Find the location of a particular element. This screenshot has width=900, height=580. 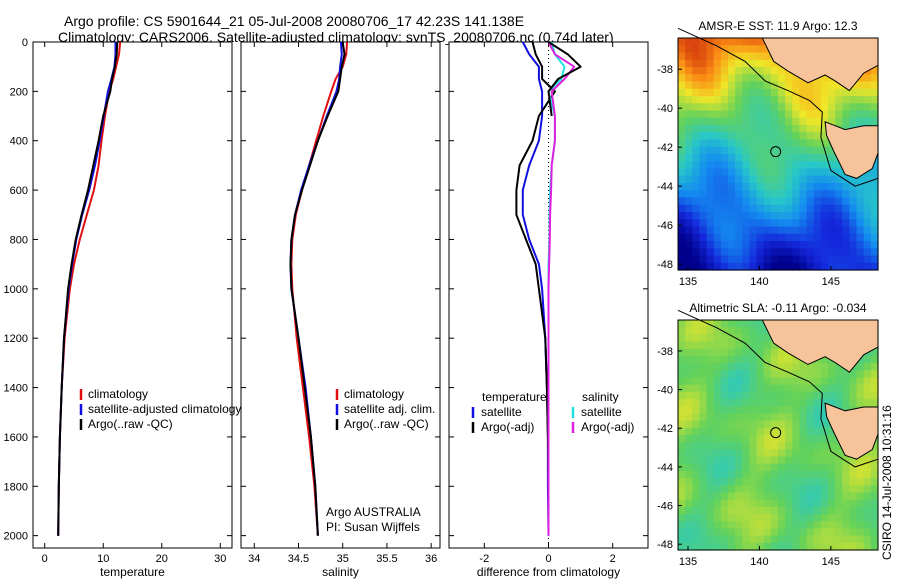

map-title: AMSR-E SST: 11.9 Argo: 12.3 is located at coordinates (778, 26).